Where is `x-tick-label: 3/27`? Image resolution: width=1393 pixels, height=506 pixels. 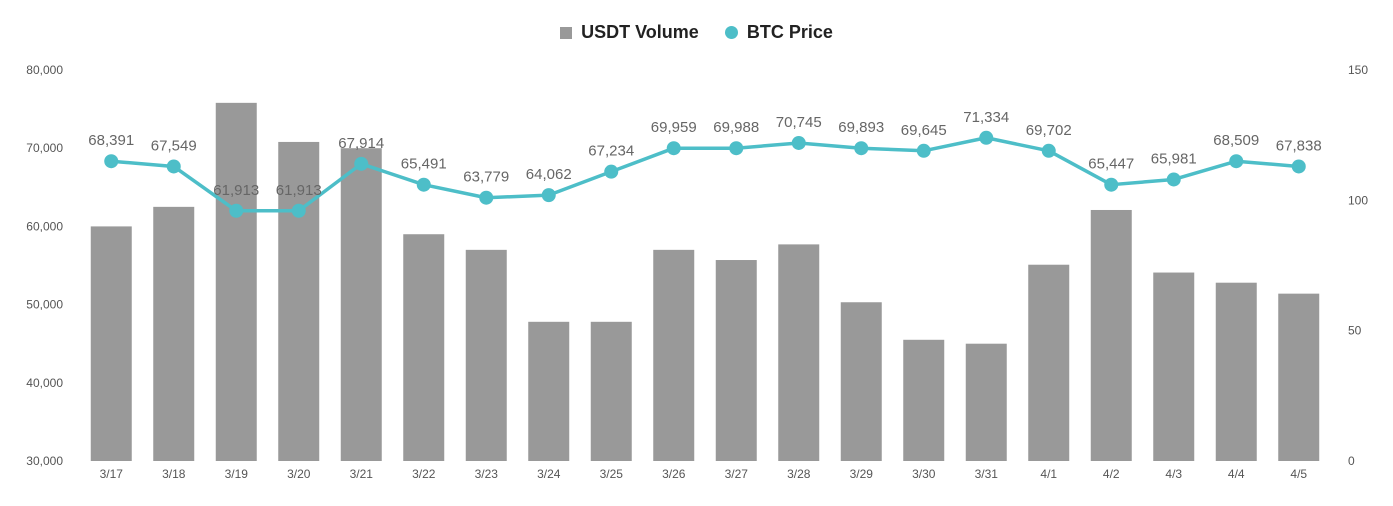 x-tick-label: 3/27 is located at coordinates (737, 474).